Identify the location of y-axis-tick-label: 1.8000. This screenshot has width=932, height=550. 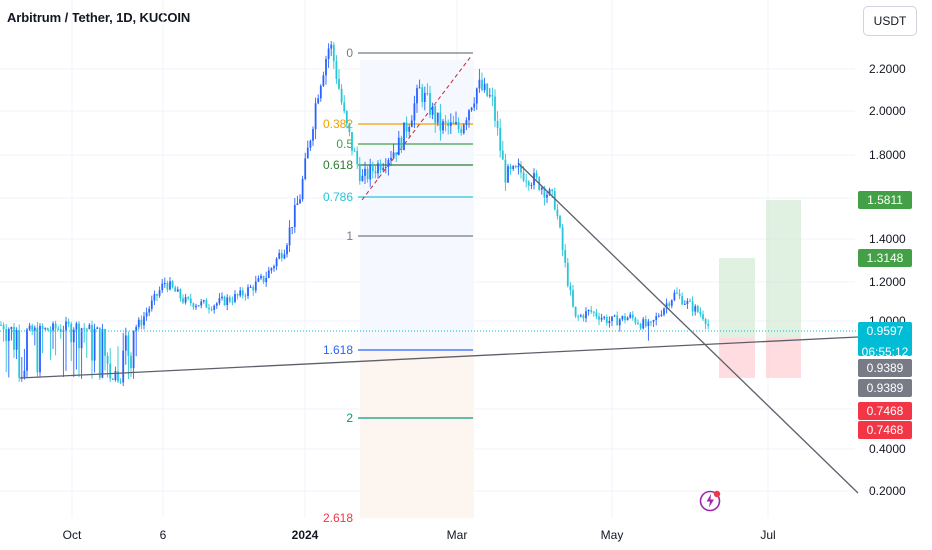
(887, 155).